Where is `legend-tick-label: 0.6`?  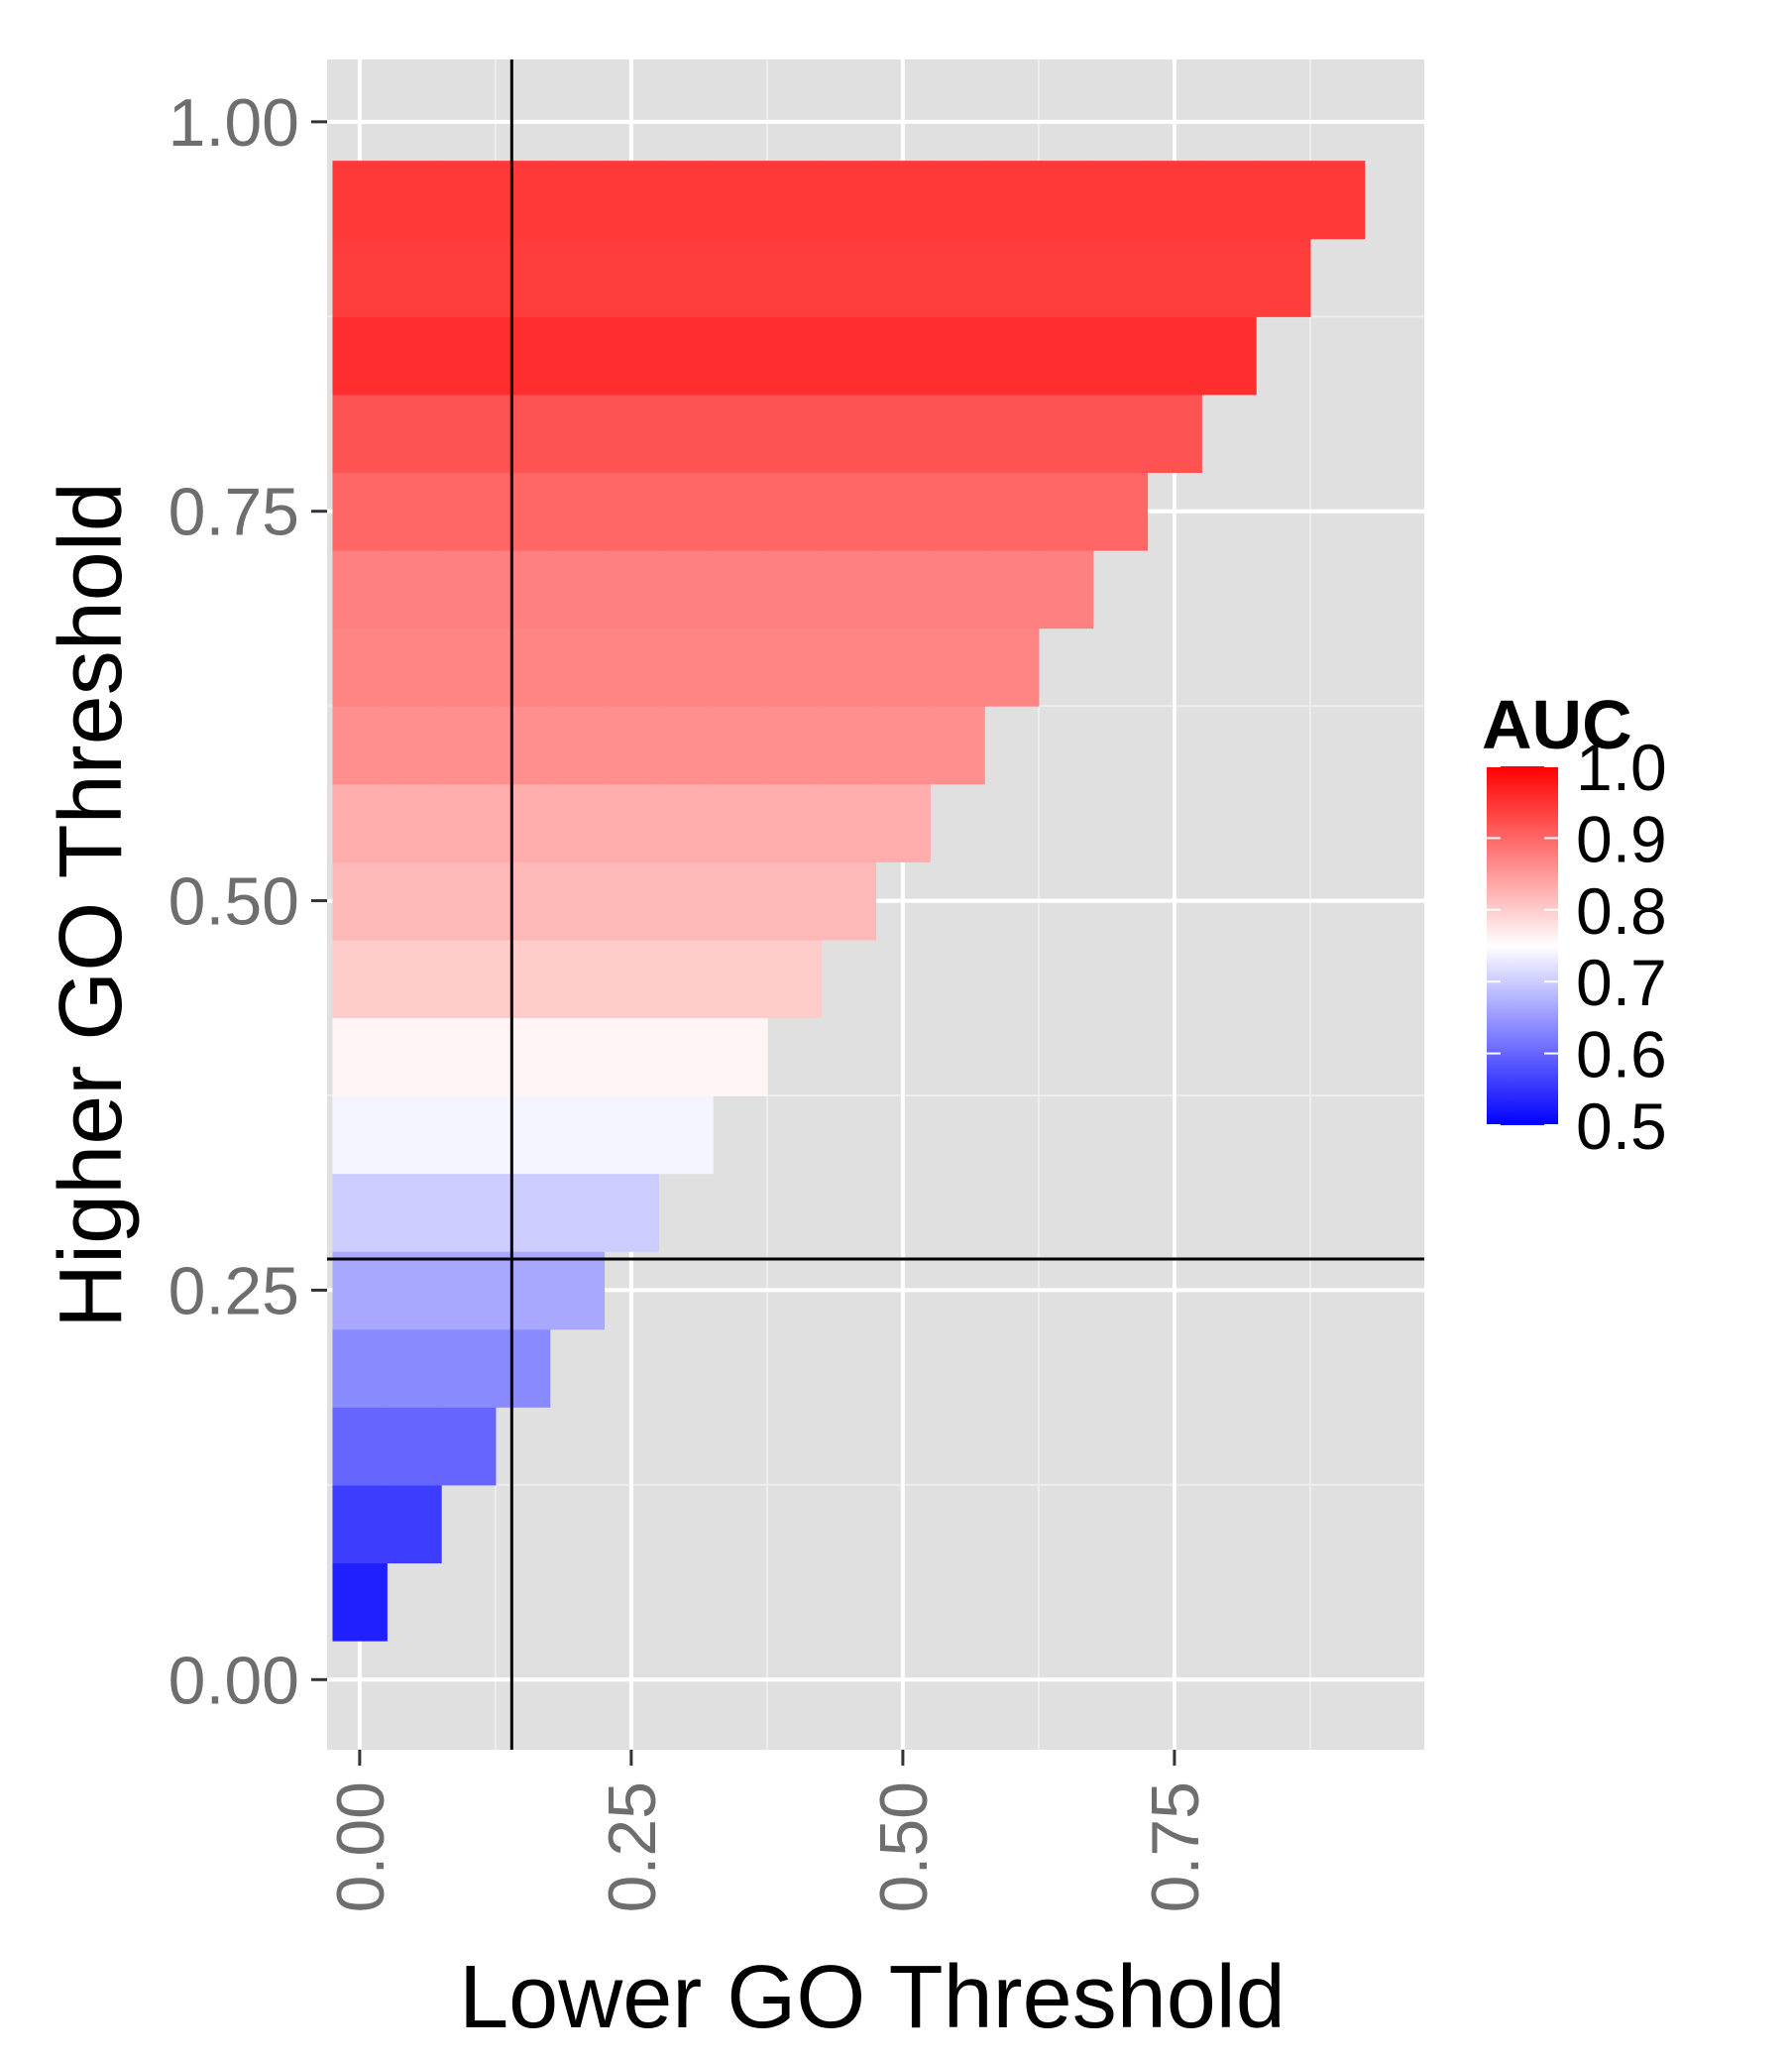
legend-tick-label: 0.6 is located at coordinates (1621, 1054).